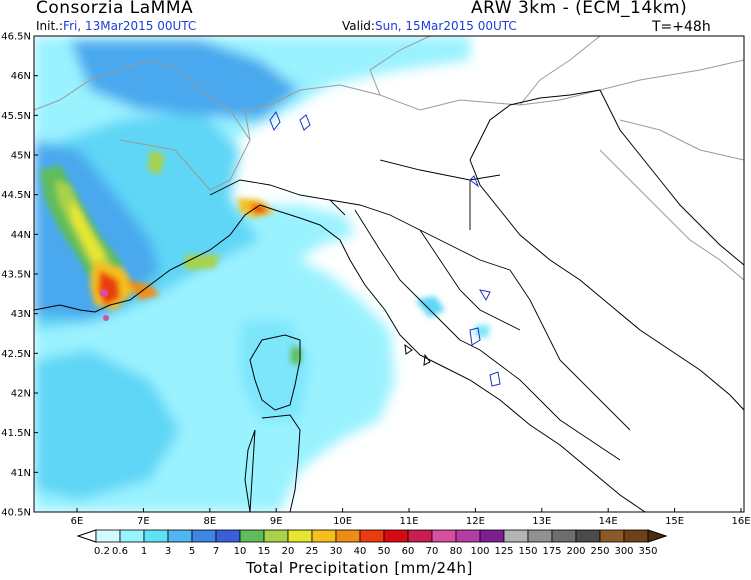 The height and width of the screenshot is (580, 751). I want to click on lon-tick-label: 12E, so click(475, 521).